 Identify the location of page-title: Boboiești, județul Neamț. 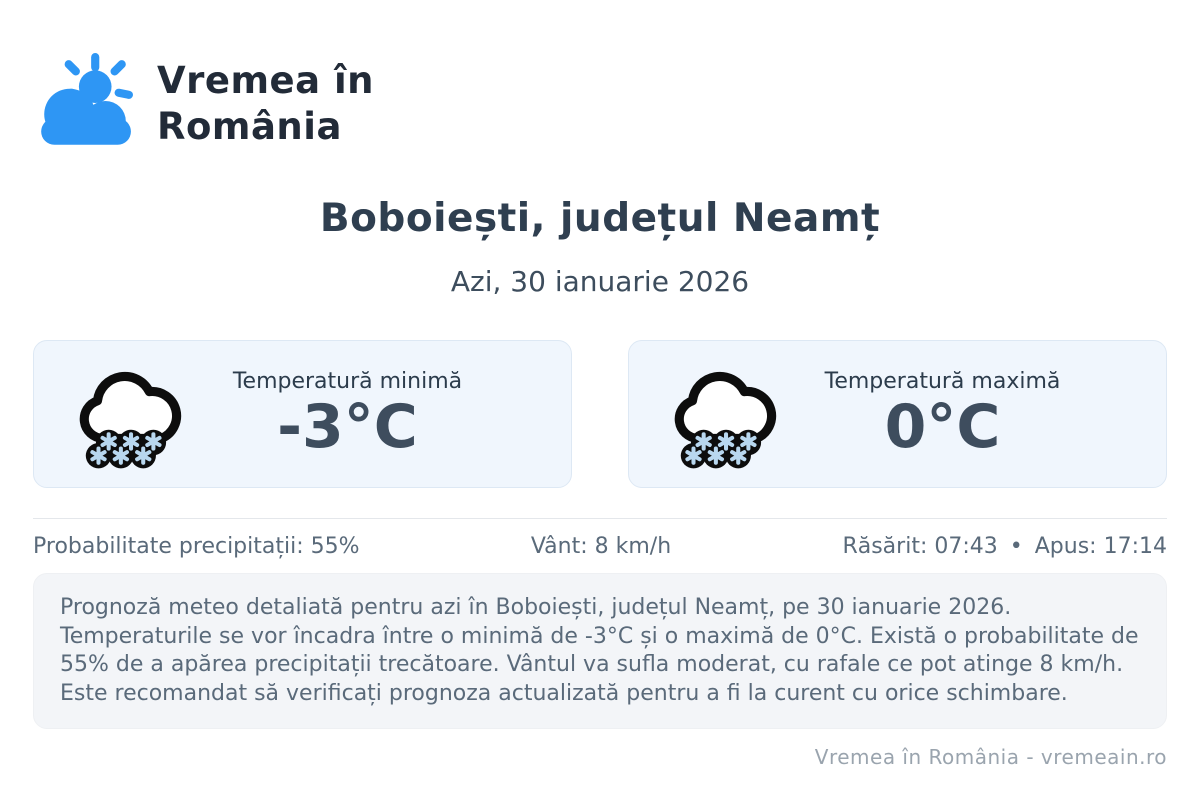
(600, 218).